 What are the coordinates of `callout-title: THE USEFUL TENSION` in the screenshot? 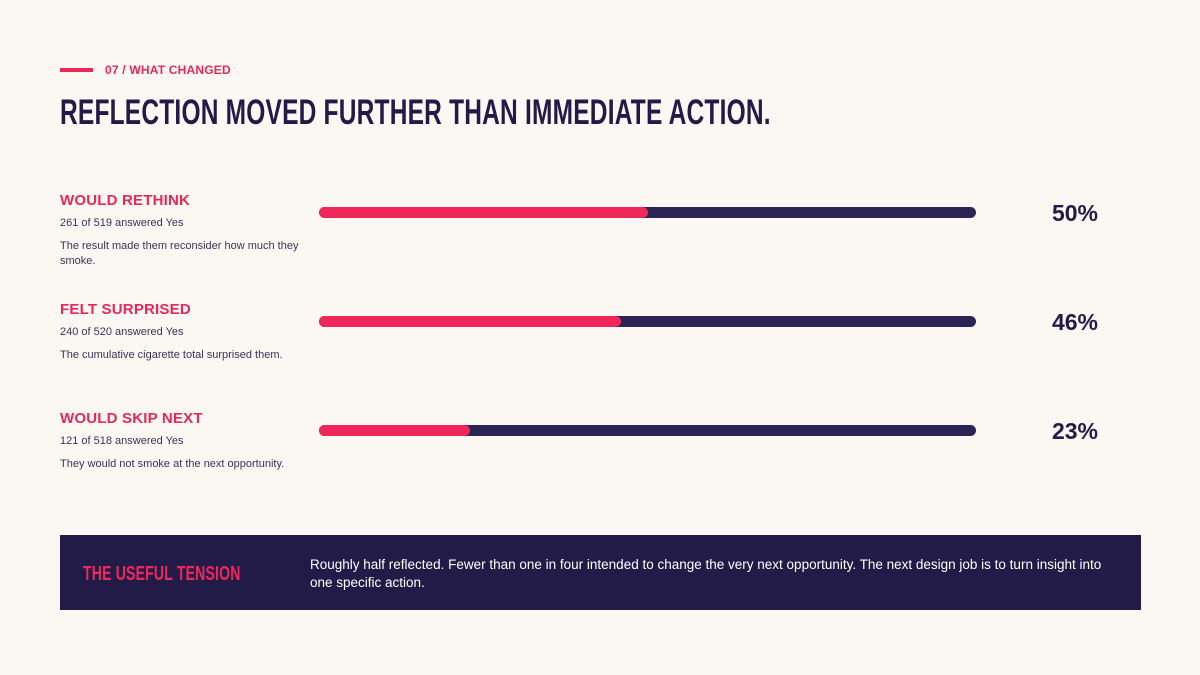 It's located at (162, 574).